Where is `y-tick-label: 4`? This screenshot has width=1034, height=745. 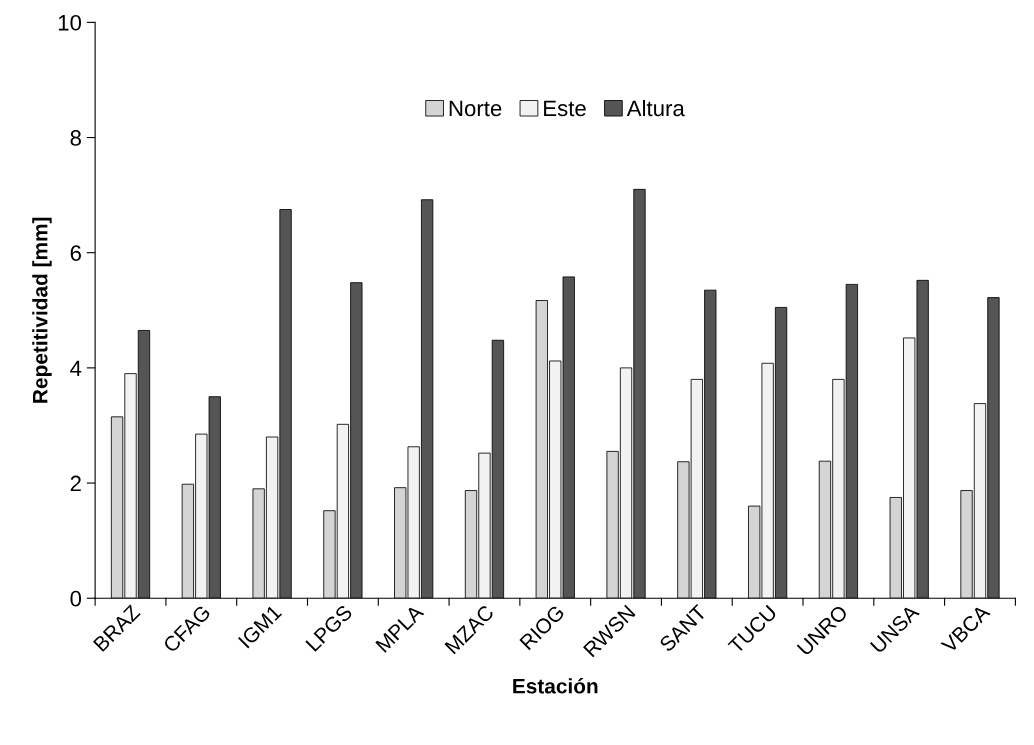 y-tick-label: 4 is located at coordinates (76, 368).